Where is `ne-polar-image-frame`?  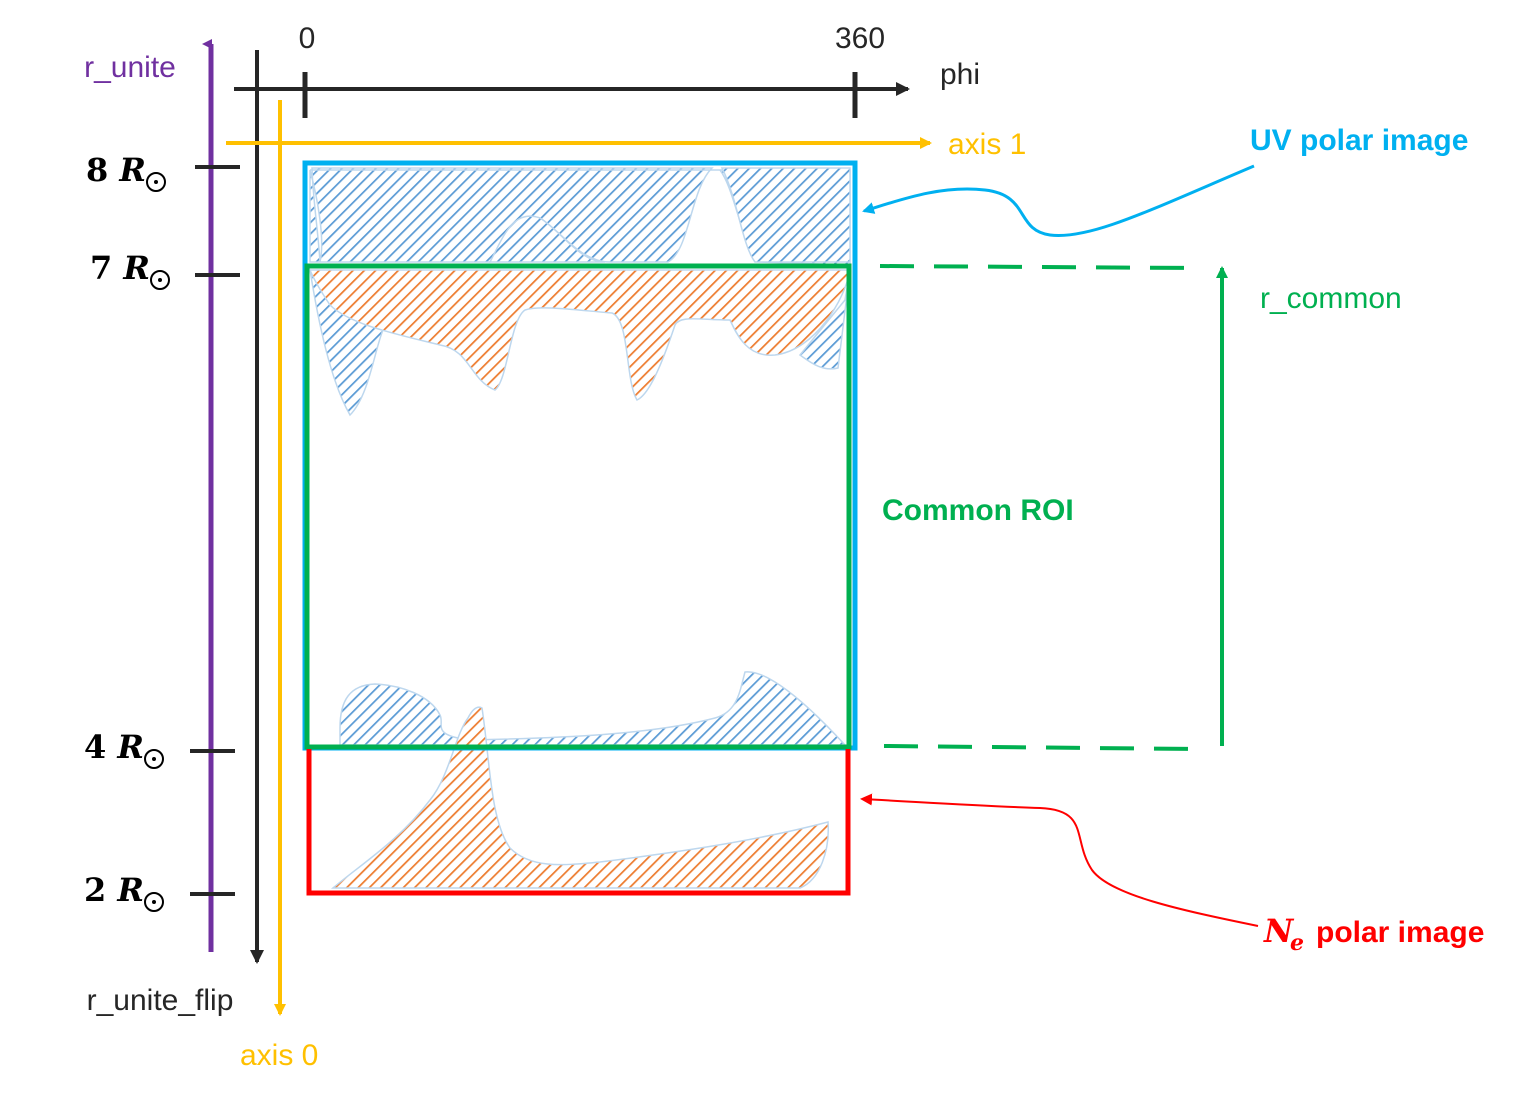 ne-polar-image-frame is located at coordinates (578, 822).